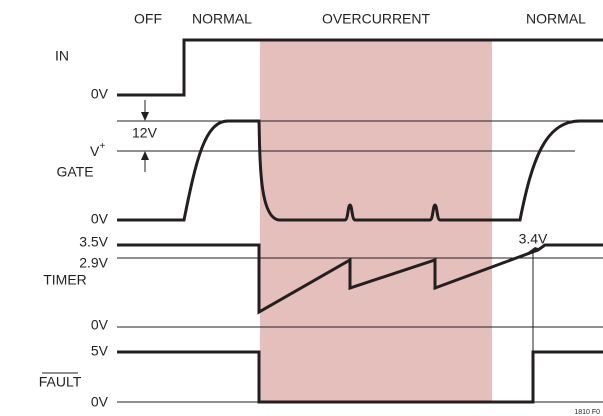  Describe the element at coordinates (360, 377) in the screenshot. I see `fault-wave` at that location.